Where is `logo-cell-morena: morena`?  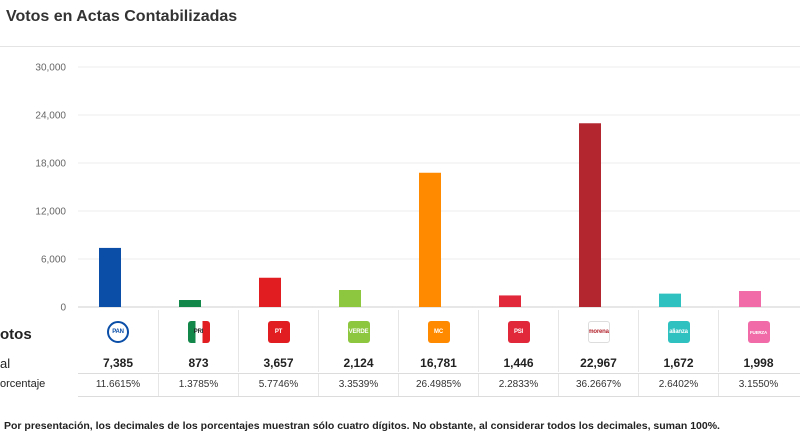 logo-cell-morena: morena is located at coordinates (598, 332).